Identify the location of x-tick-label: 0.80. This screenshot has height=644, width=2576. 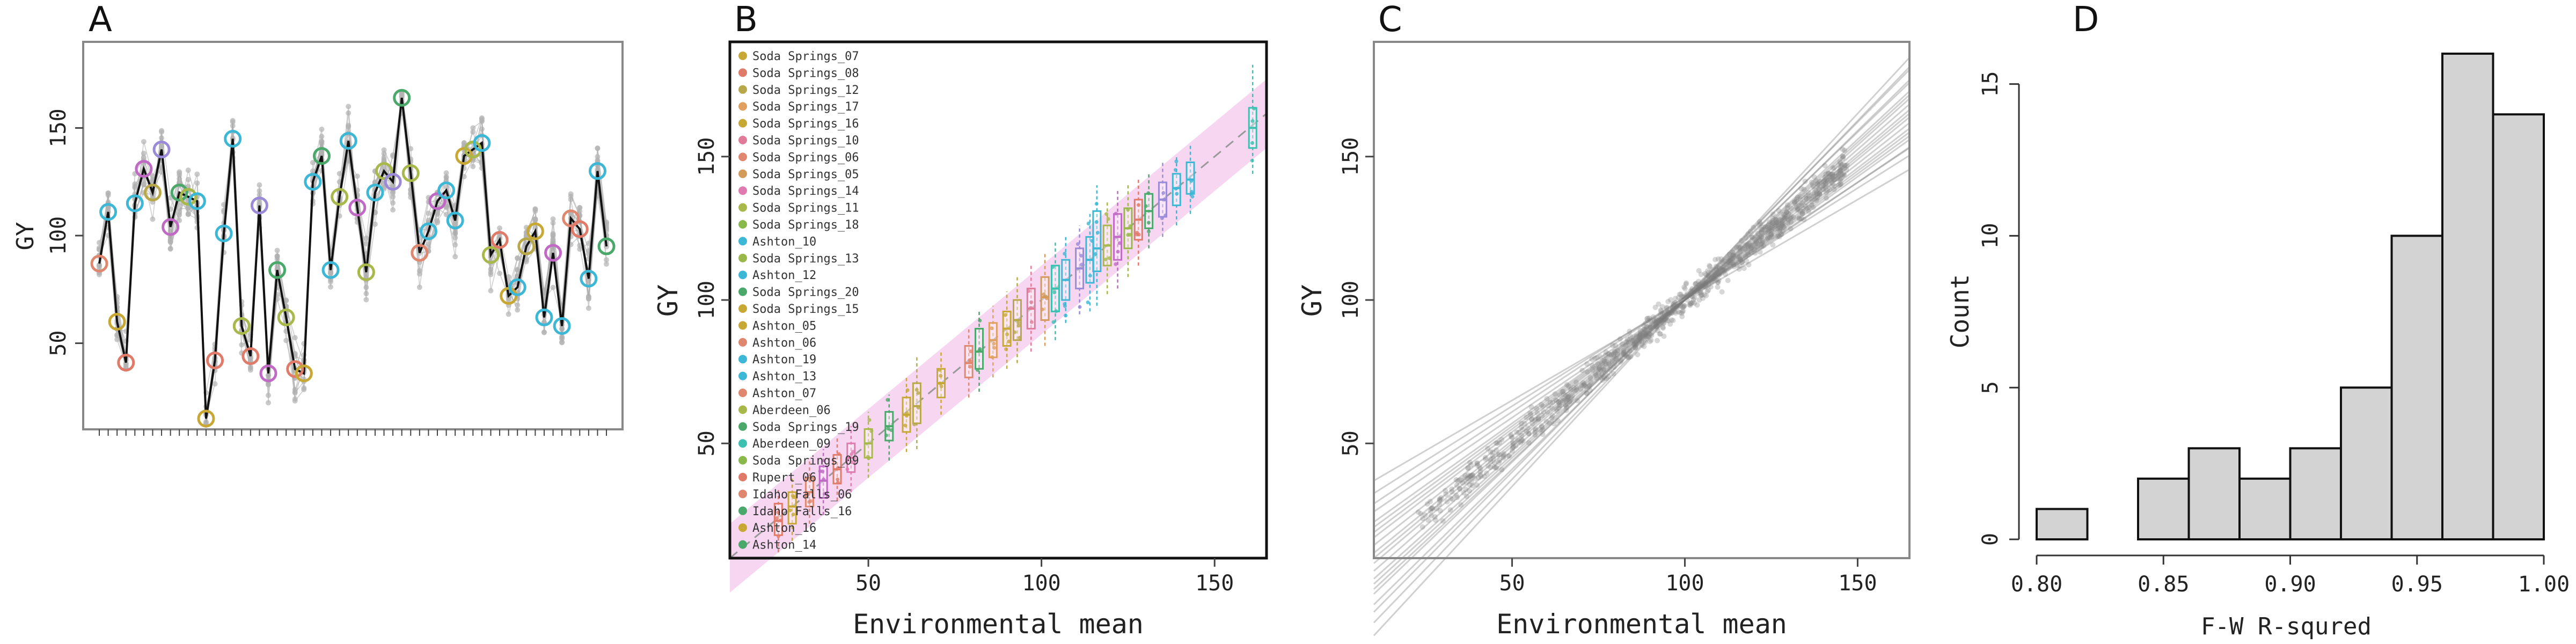
(2036, 584).